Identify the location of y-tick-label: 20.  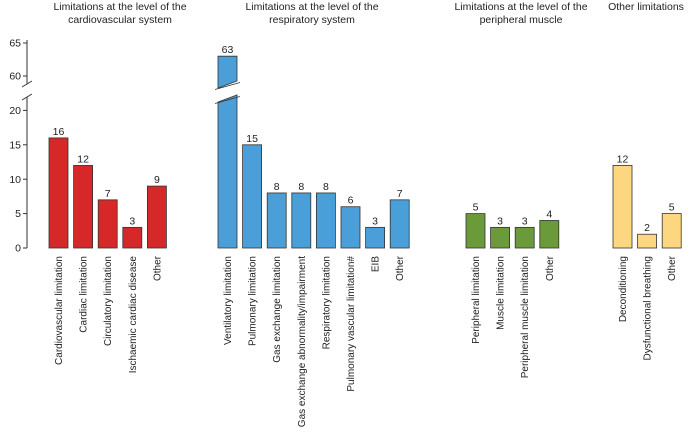
(15, 111).